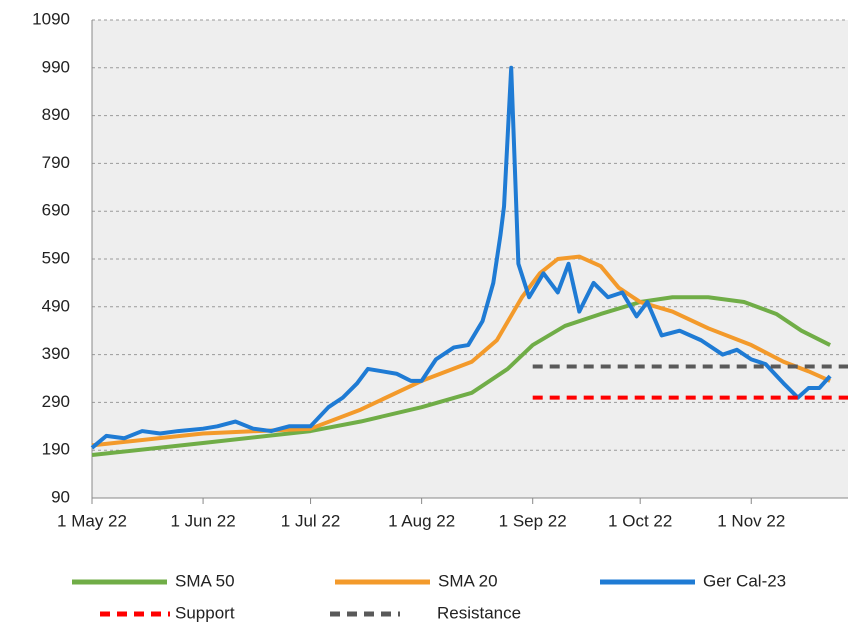 The image size is (848, 630). Describe the element at coordinates (640, 520) in the screenshot. I see `x-tick-label: 1 Oct 22` at that location.